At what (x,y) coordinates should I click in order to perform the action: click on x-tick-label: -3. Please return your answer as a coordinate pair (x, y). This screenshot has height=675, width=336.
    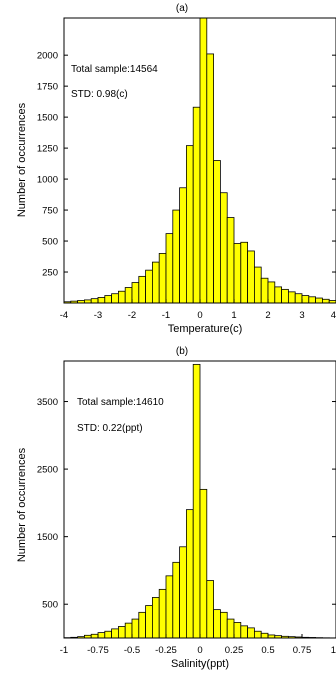
    Looking at the image, I should click on (98, 315).